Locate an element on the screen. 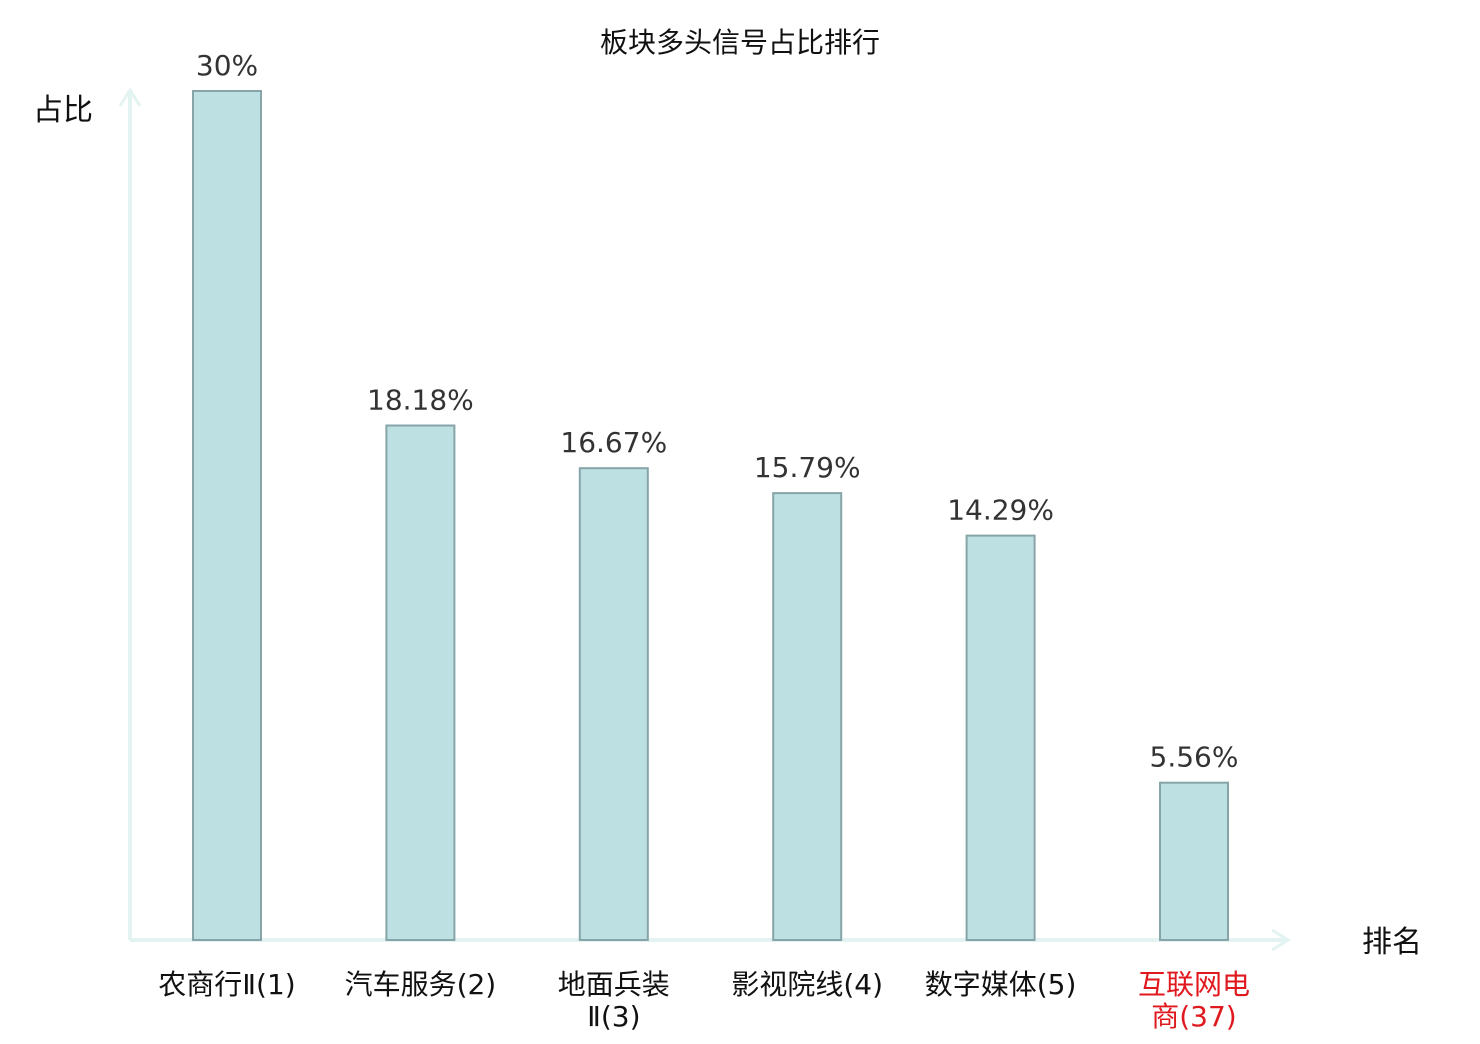  y-axis-arrow is located at coordinates (130, 97).